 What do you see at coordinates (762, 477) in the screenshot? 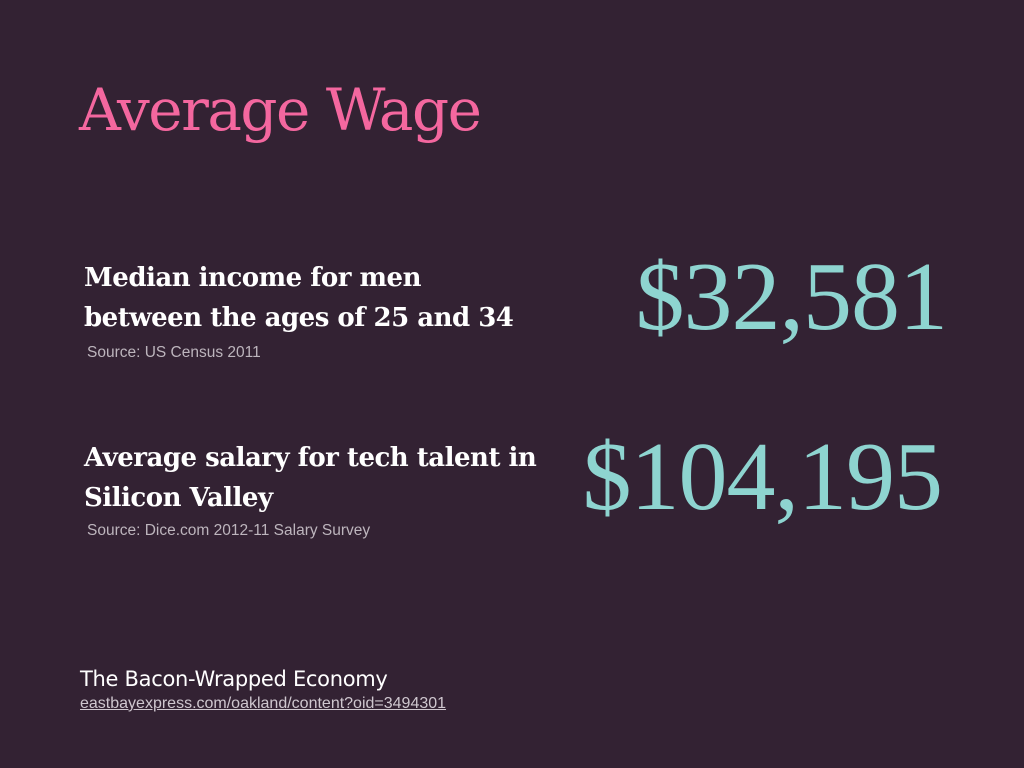
I see `stat-value-tech-salary: $104,195` at bounding box center [762, 477].